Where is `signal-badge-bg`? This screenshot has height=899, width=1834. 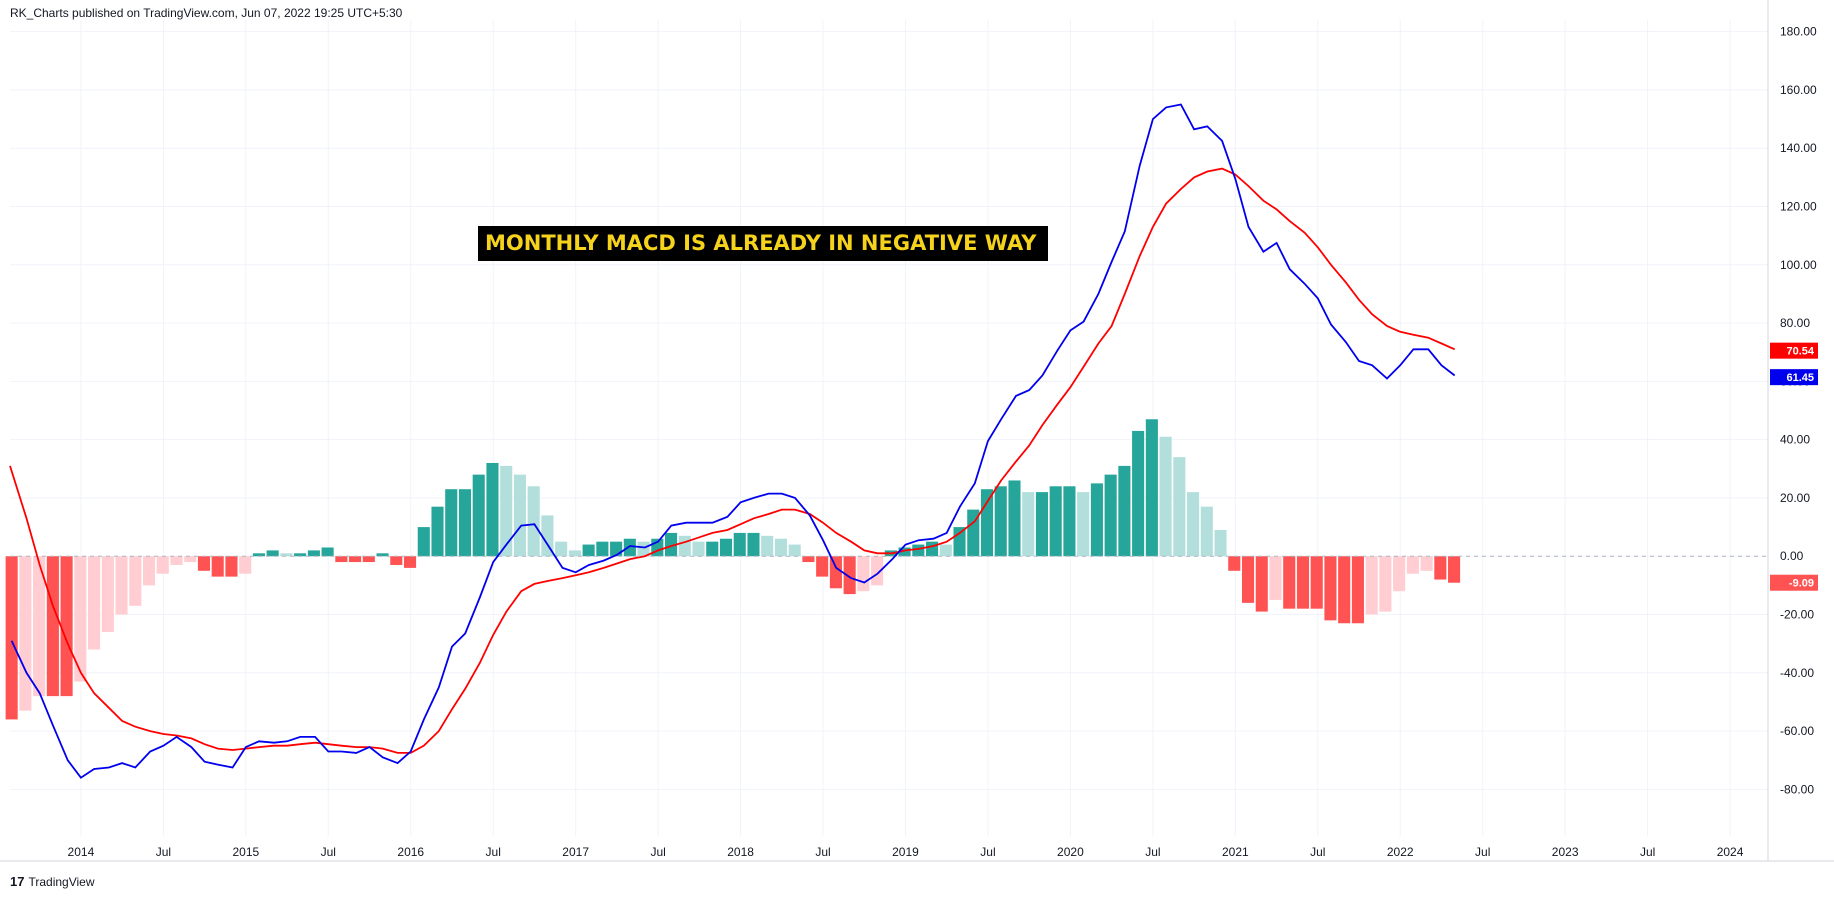 signal-badge-bg is located at coordinates (1794, 350).